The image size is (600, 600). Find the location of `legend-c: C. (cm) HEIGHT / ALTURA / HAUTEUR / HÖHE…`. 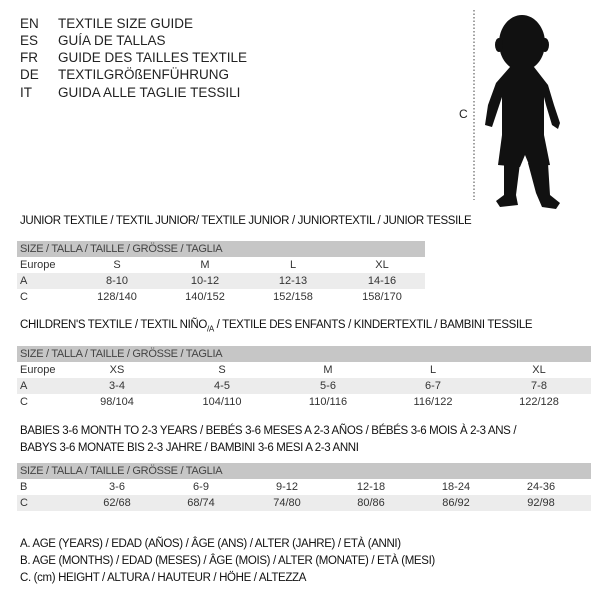

legend-c: C. (cm) HEIGHT / ALTURA / HAUTEUR / HÖHE… is located at coordinates (163, 578).